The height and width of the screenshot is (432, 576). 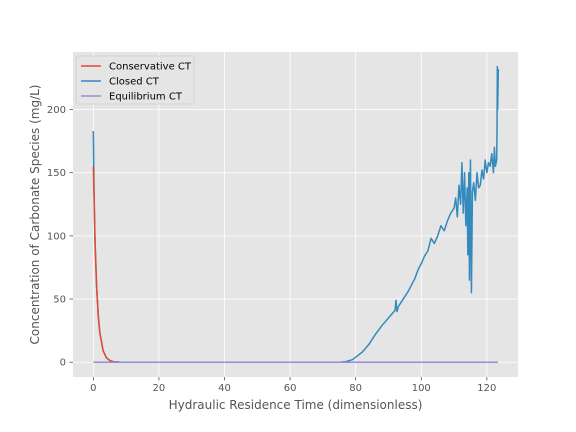 I want to click on legend-label-closed-ct: Closed CT, so click(x=134, y=82).